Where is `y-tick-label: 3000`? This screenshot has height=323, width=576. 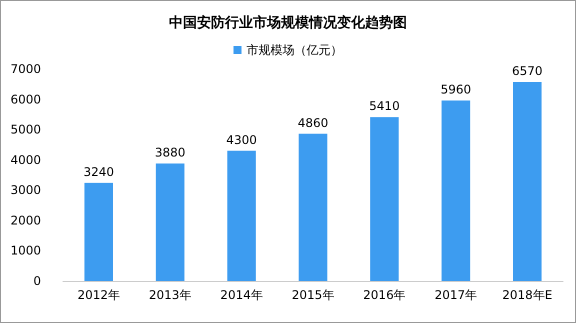 y-tick-label: 3000 is located at coordinates (25, 190).